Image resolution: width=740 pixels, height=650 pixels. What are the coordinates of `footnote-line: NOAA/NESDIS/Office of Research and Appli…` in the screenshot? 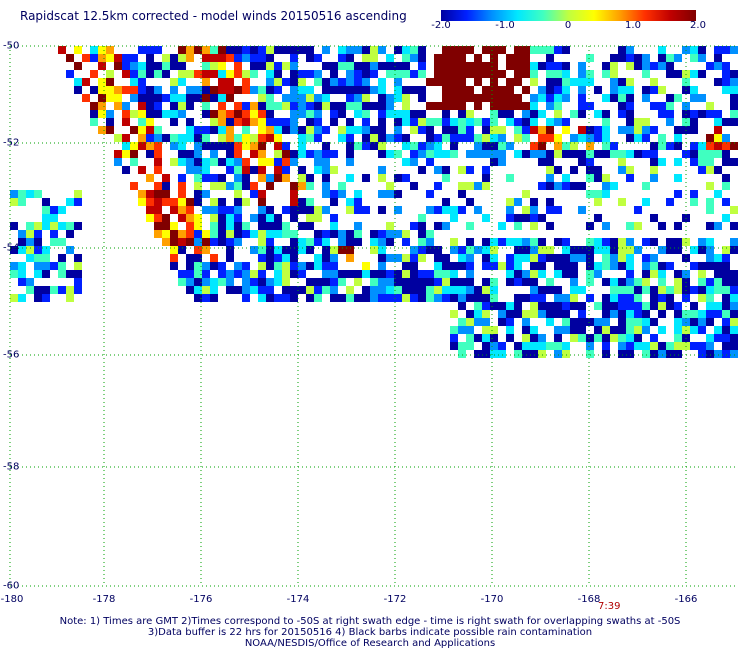 It's located at (370, 643).